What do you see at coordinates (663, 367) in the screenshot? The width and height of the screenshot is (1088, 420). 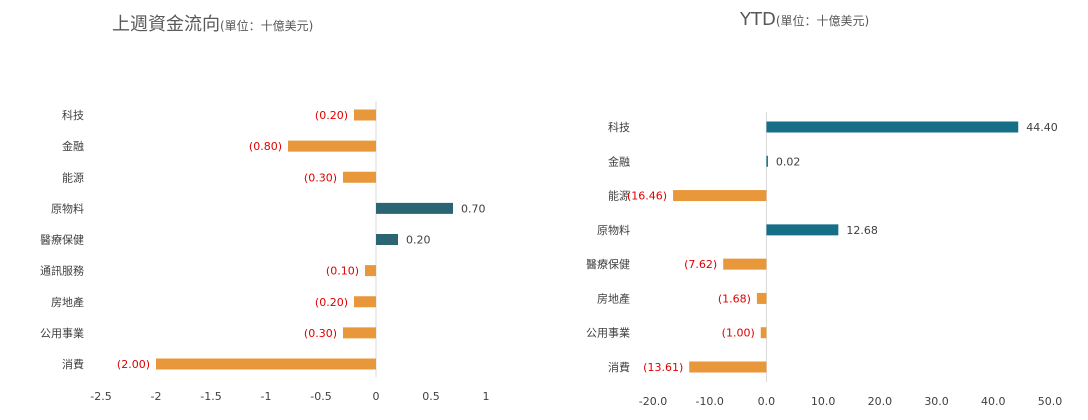 I see `right-data-label: (13.61)` at bounding box center [663, 367].